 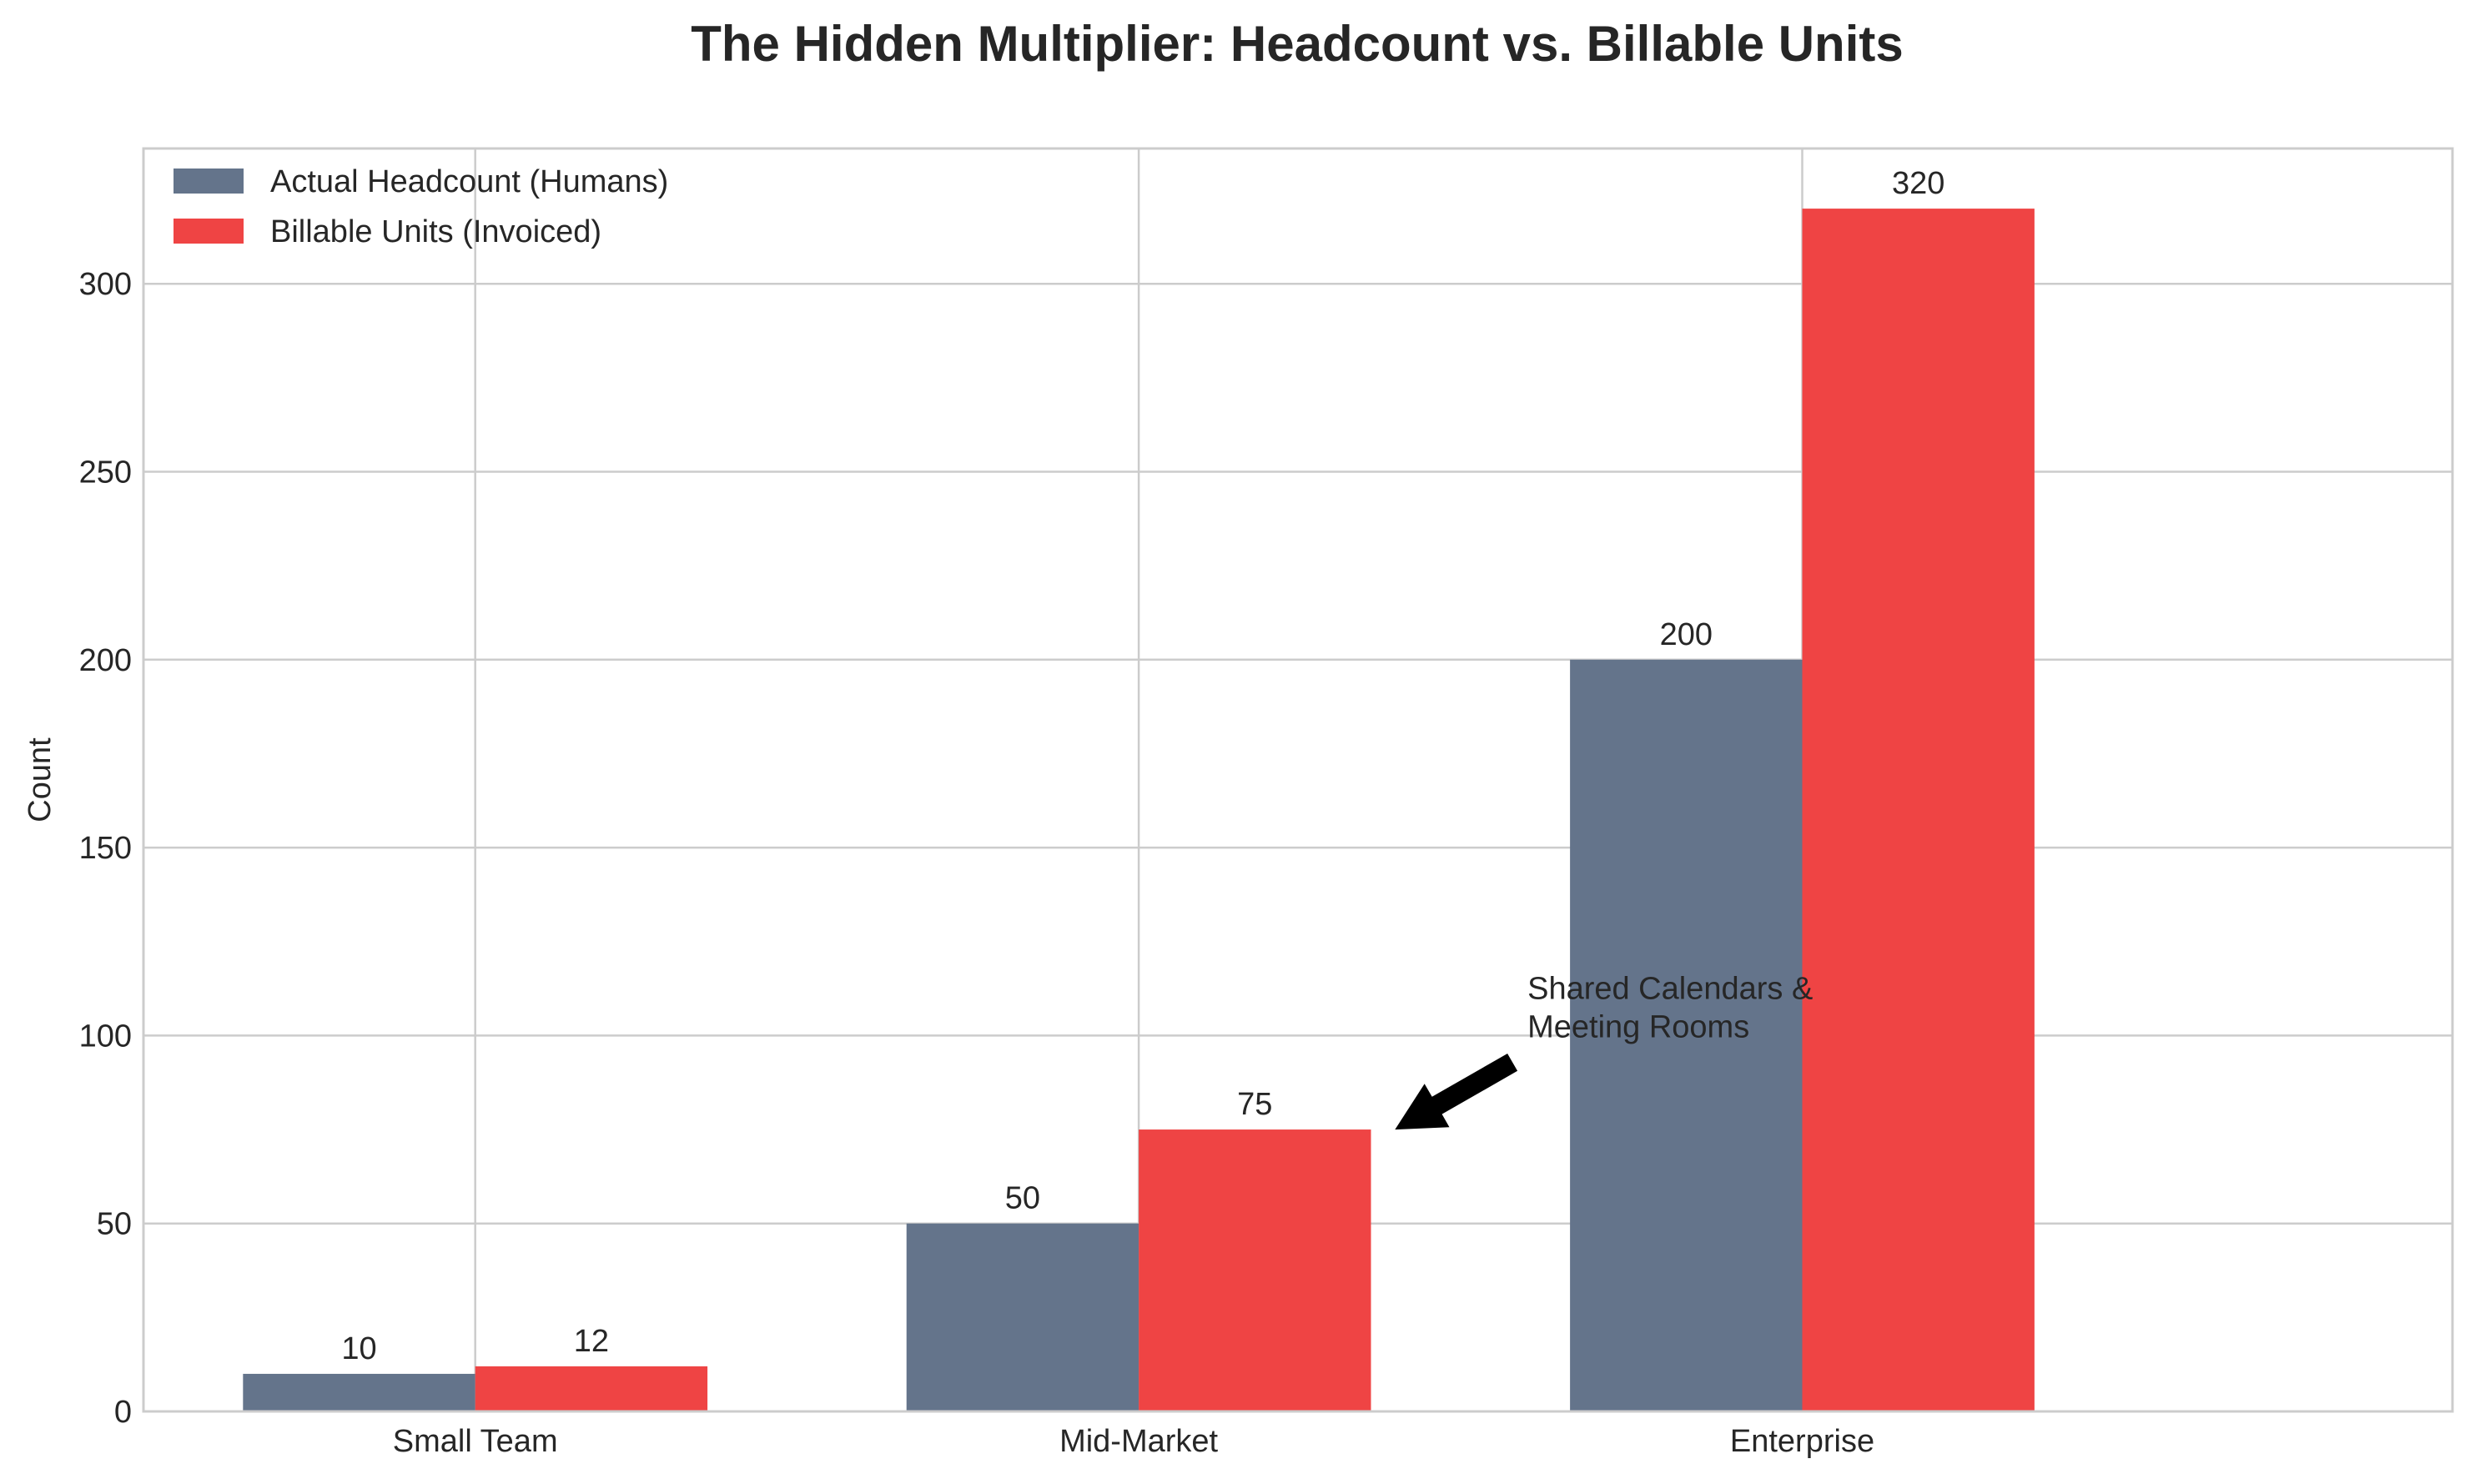 I want to click on y-tick-label: 150, so click(x=105, y=849).